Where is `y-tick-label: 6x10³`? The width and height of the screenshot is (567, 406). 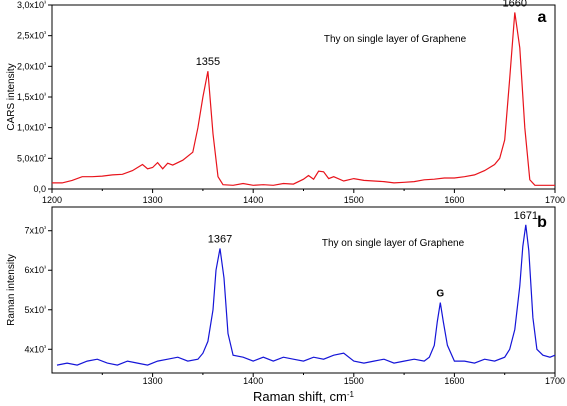
y-tick-label: 6x10³ is located at coordinates (35, 270).